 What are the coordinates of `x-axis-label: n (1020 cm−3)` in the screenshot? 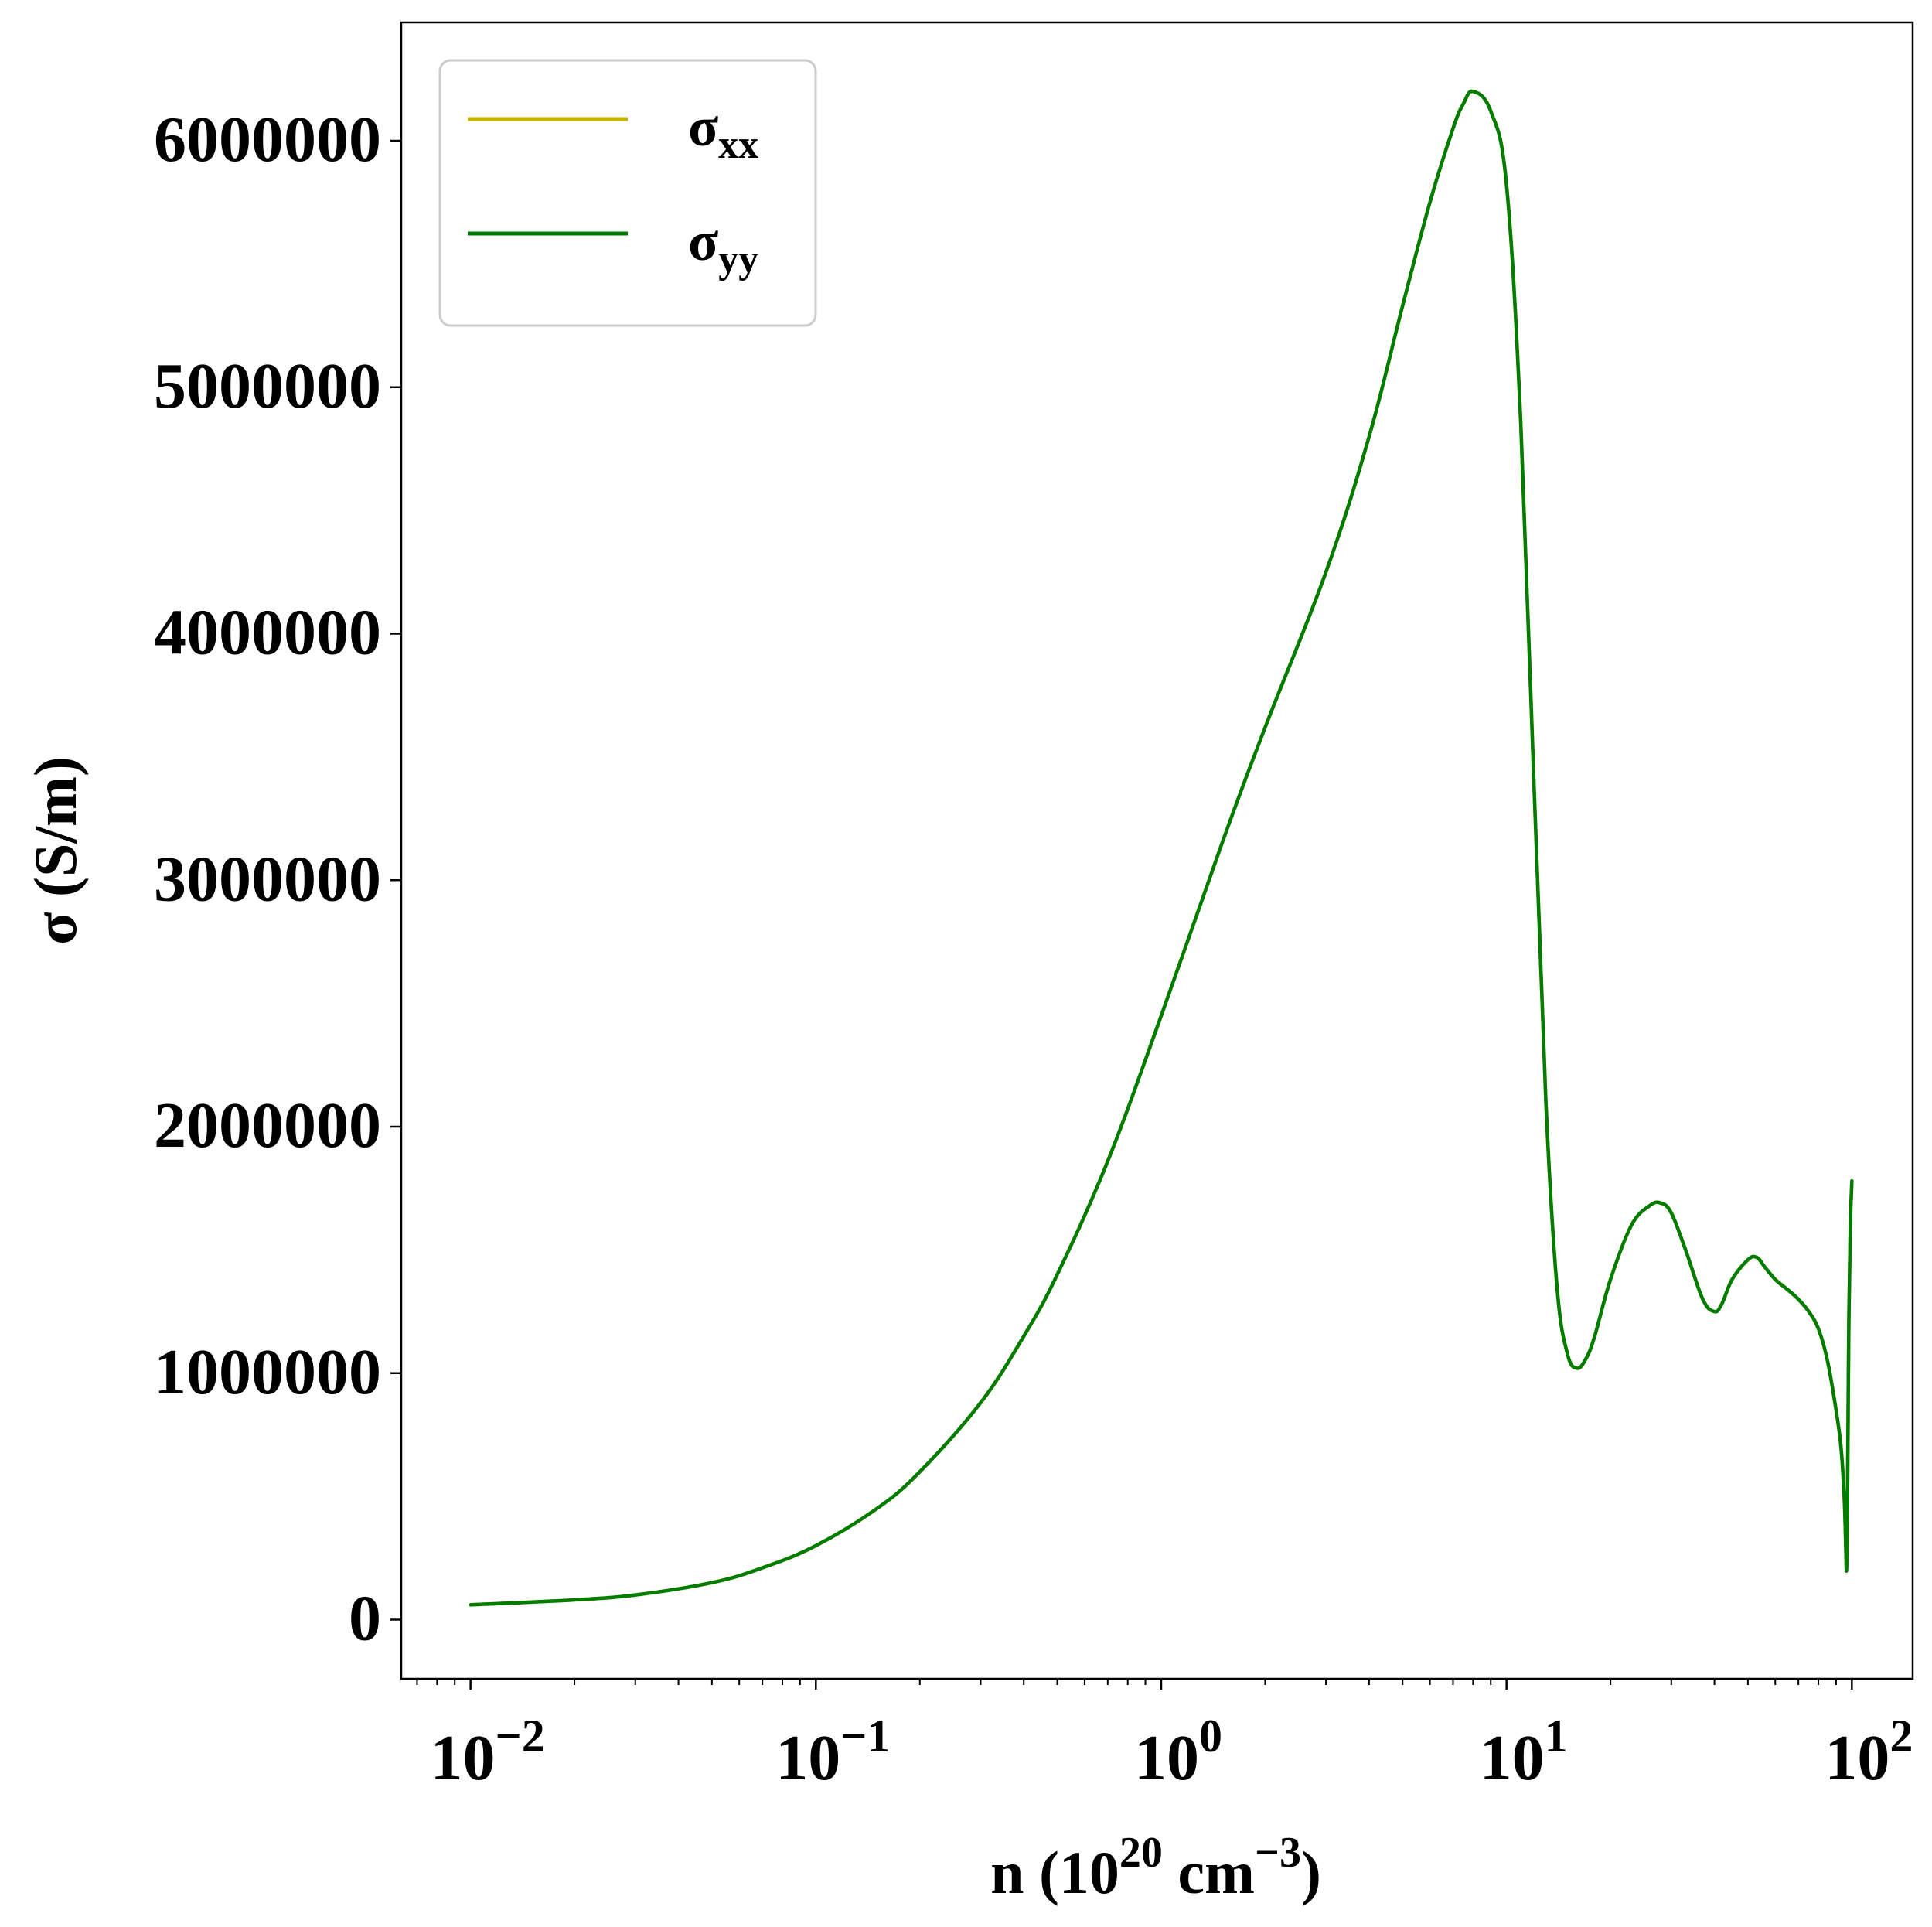 It's located at (1155, 1867).